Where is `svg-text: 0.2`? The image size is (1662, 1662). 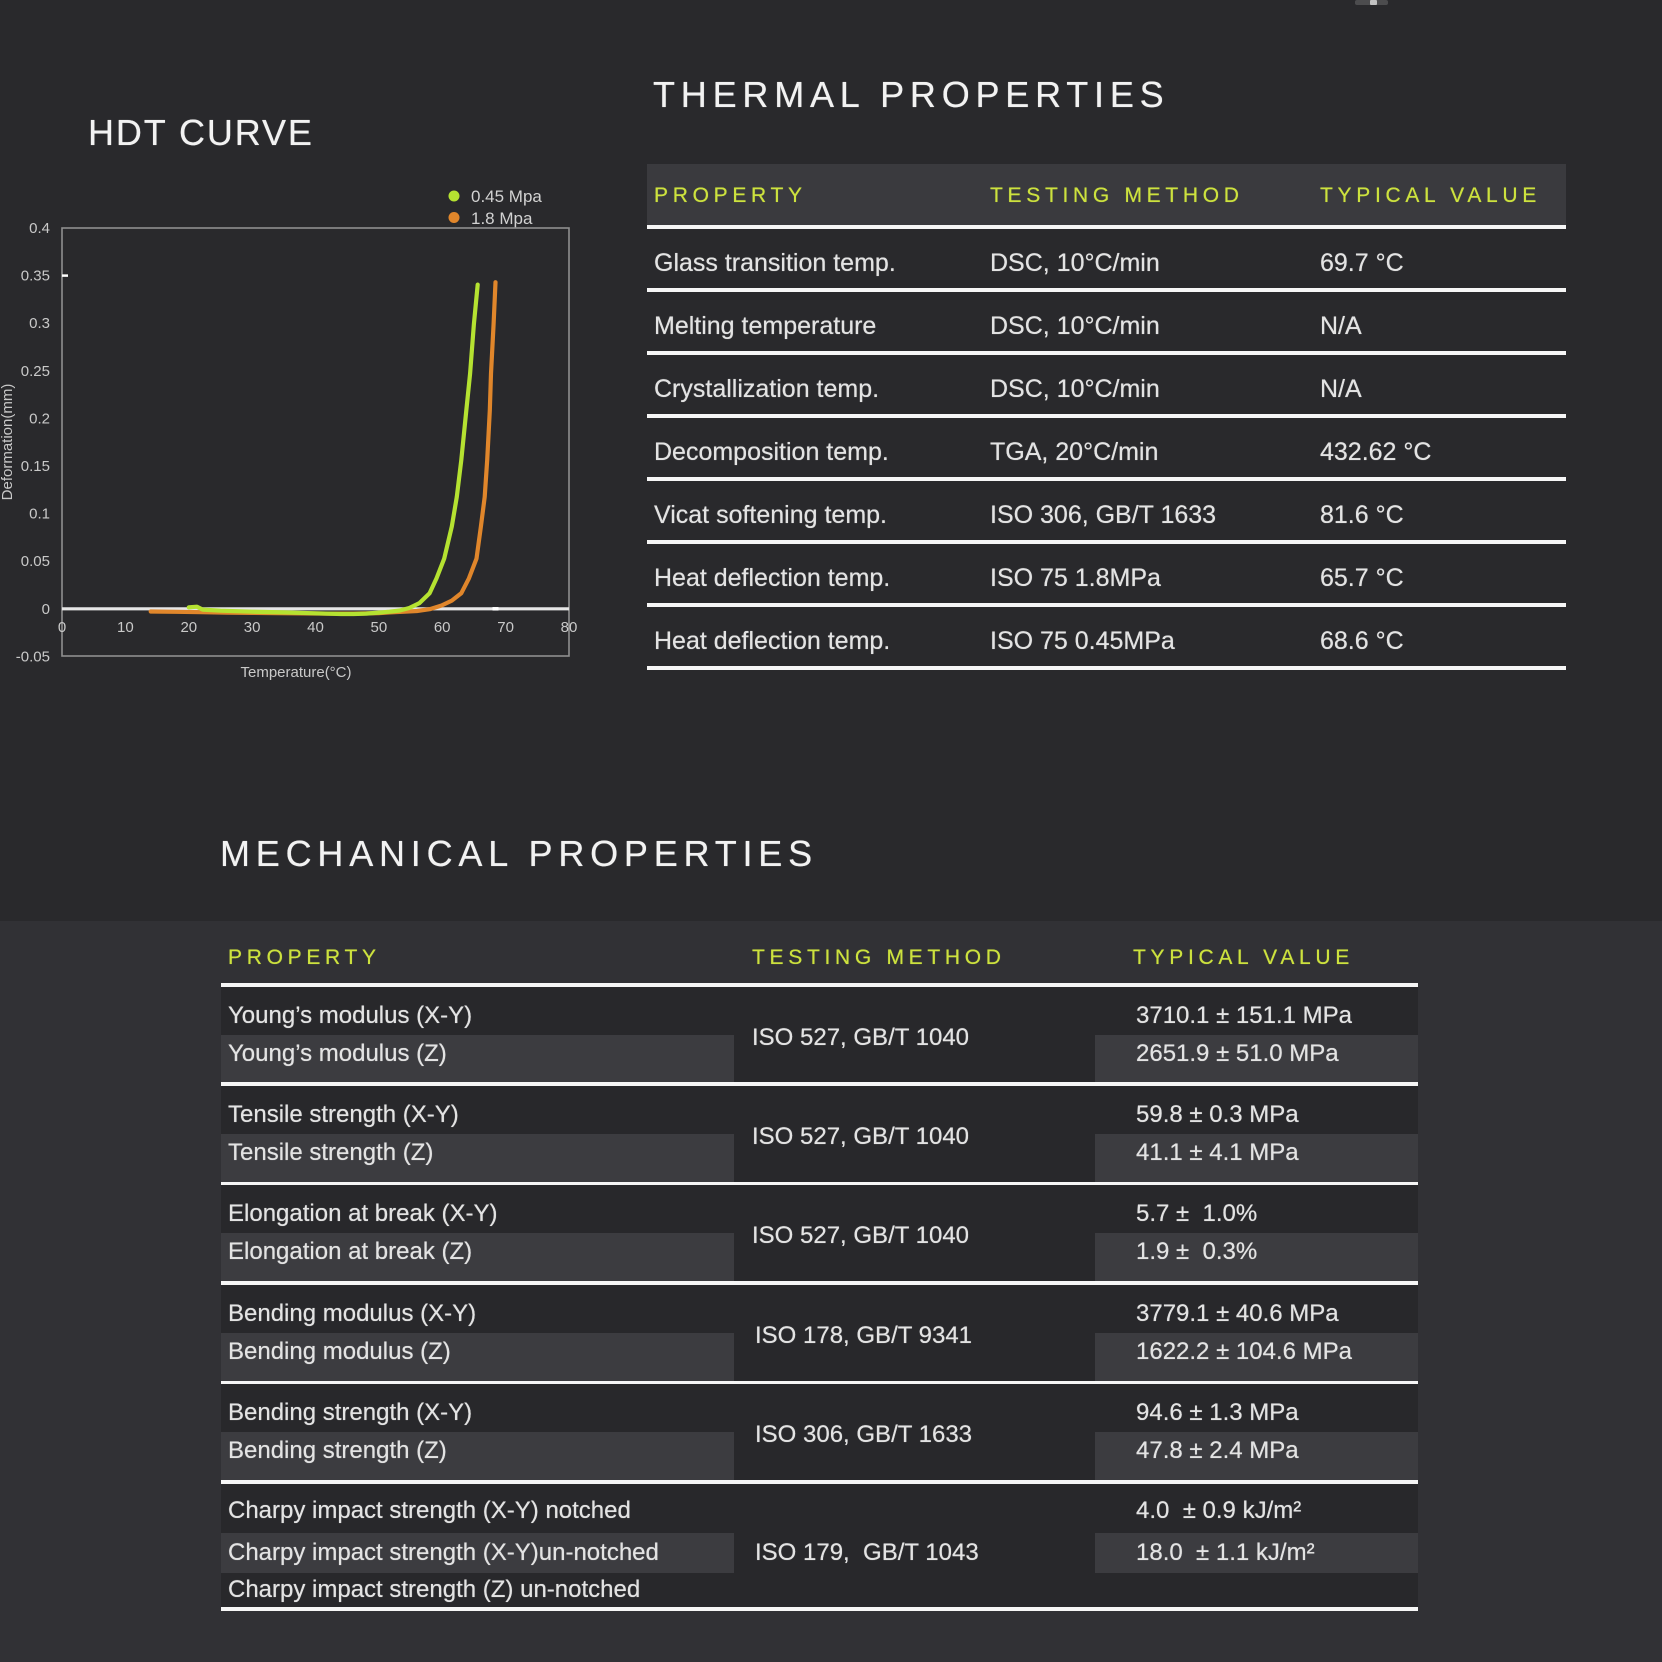 svg-text: 0.2 is located at coordinates (39, 418).